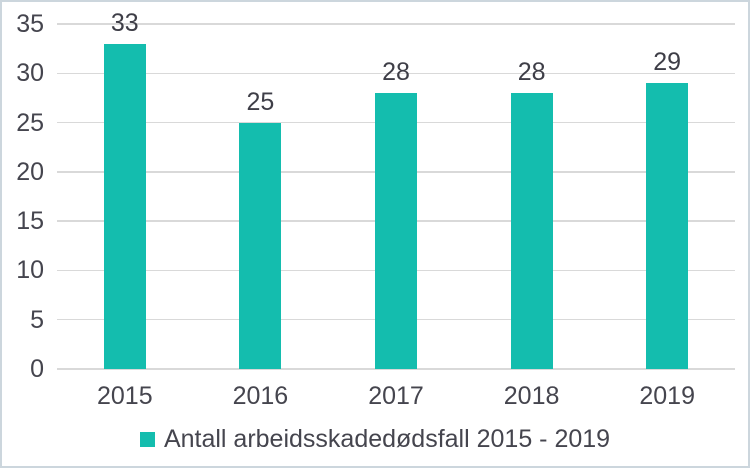  Describe the element at coordinates (37, 369) in the screenshot. I see `y-axis-tick-label: 0` at that location.